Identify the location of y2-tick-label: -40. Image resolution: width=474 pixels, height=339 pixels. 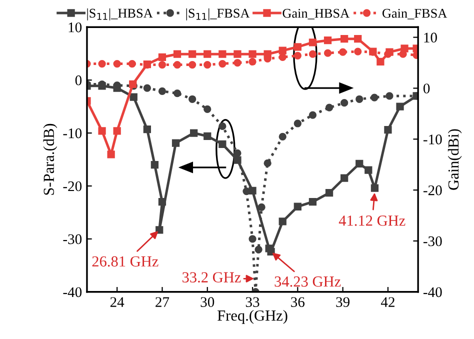
(432, 292).